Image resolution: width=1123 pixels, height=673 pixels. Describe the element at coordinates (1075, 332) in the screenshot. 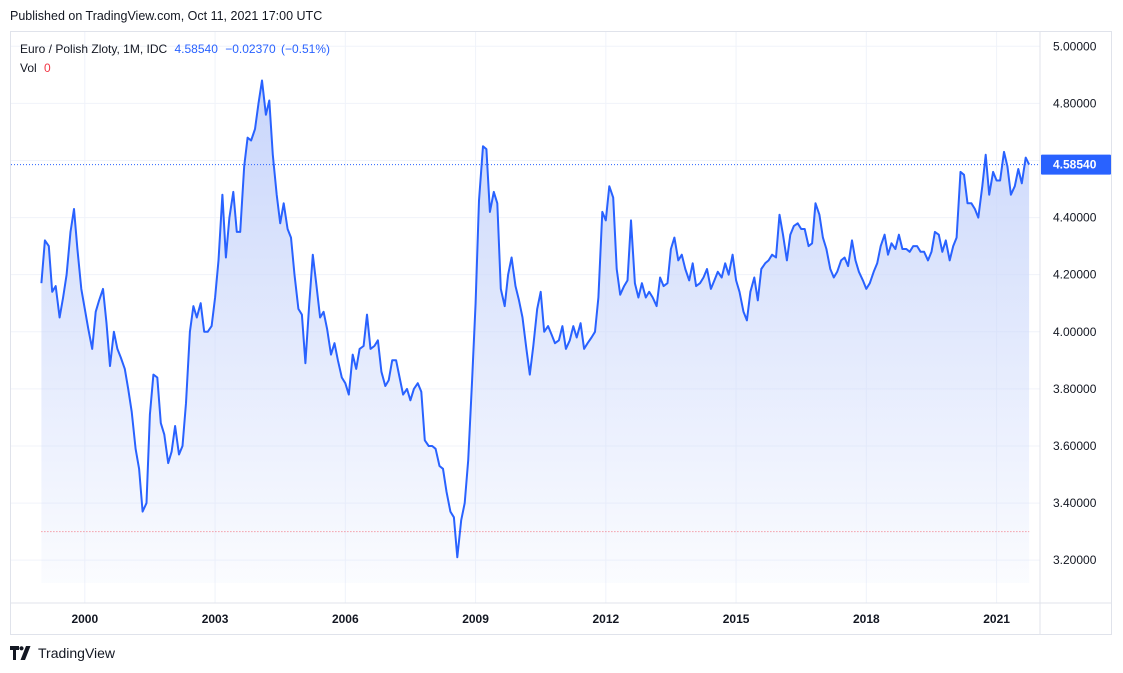

I see `y-tick-label: 4.00000` at that location.